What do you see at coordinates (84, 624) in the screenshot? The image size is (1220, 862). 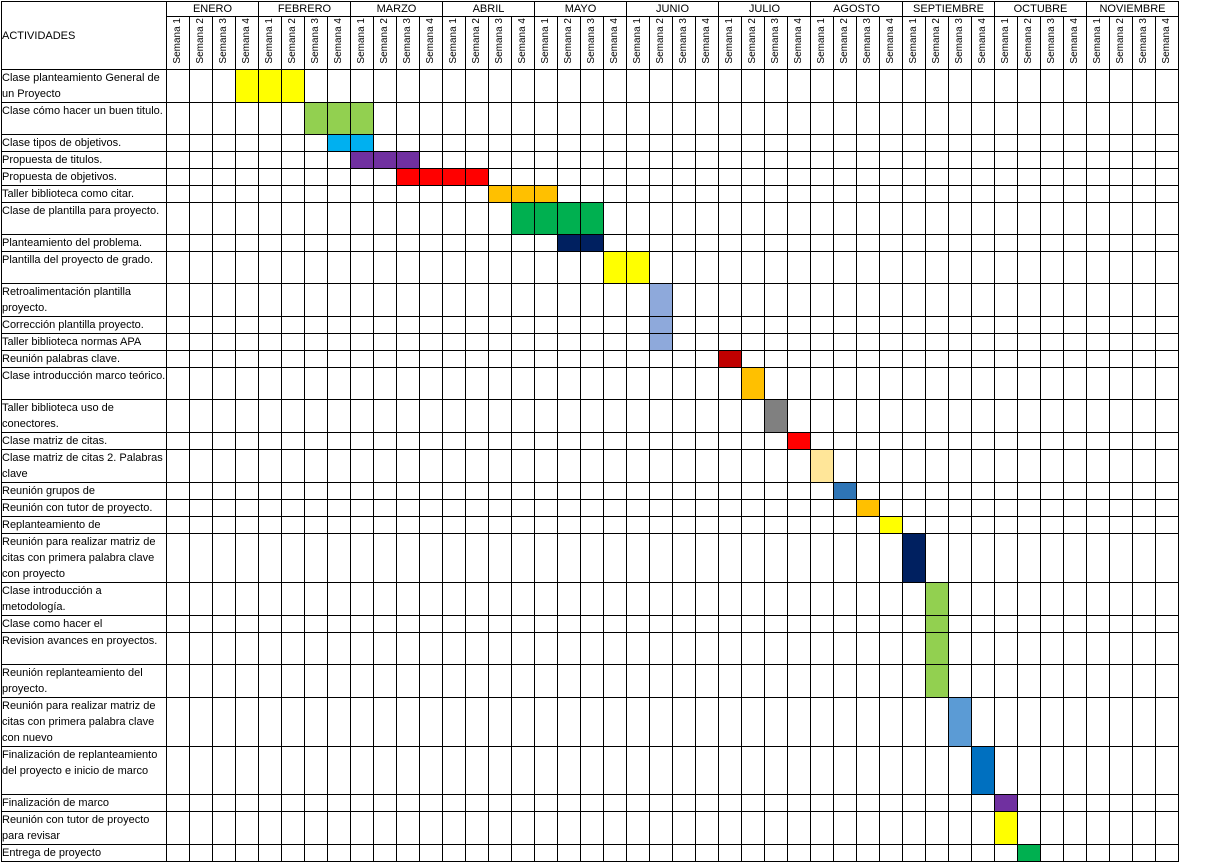 I see `activity-label: Clase como hacer el` at bounding box center [84, 624].